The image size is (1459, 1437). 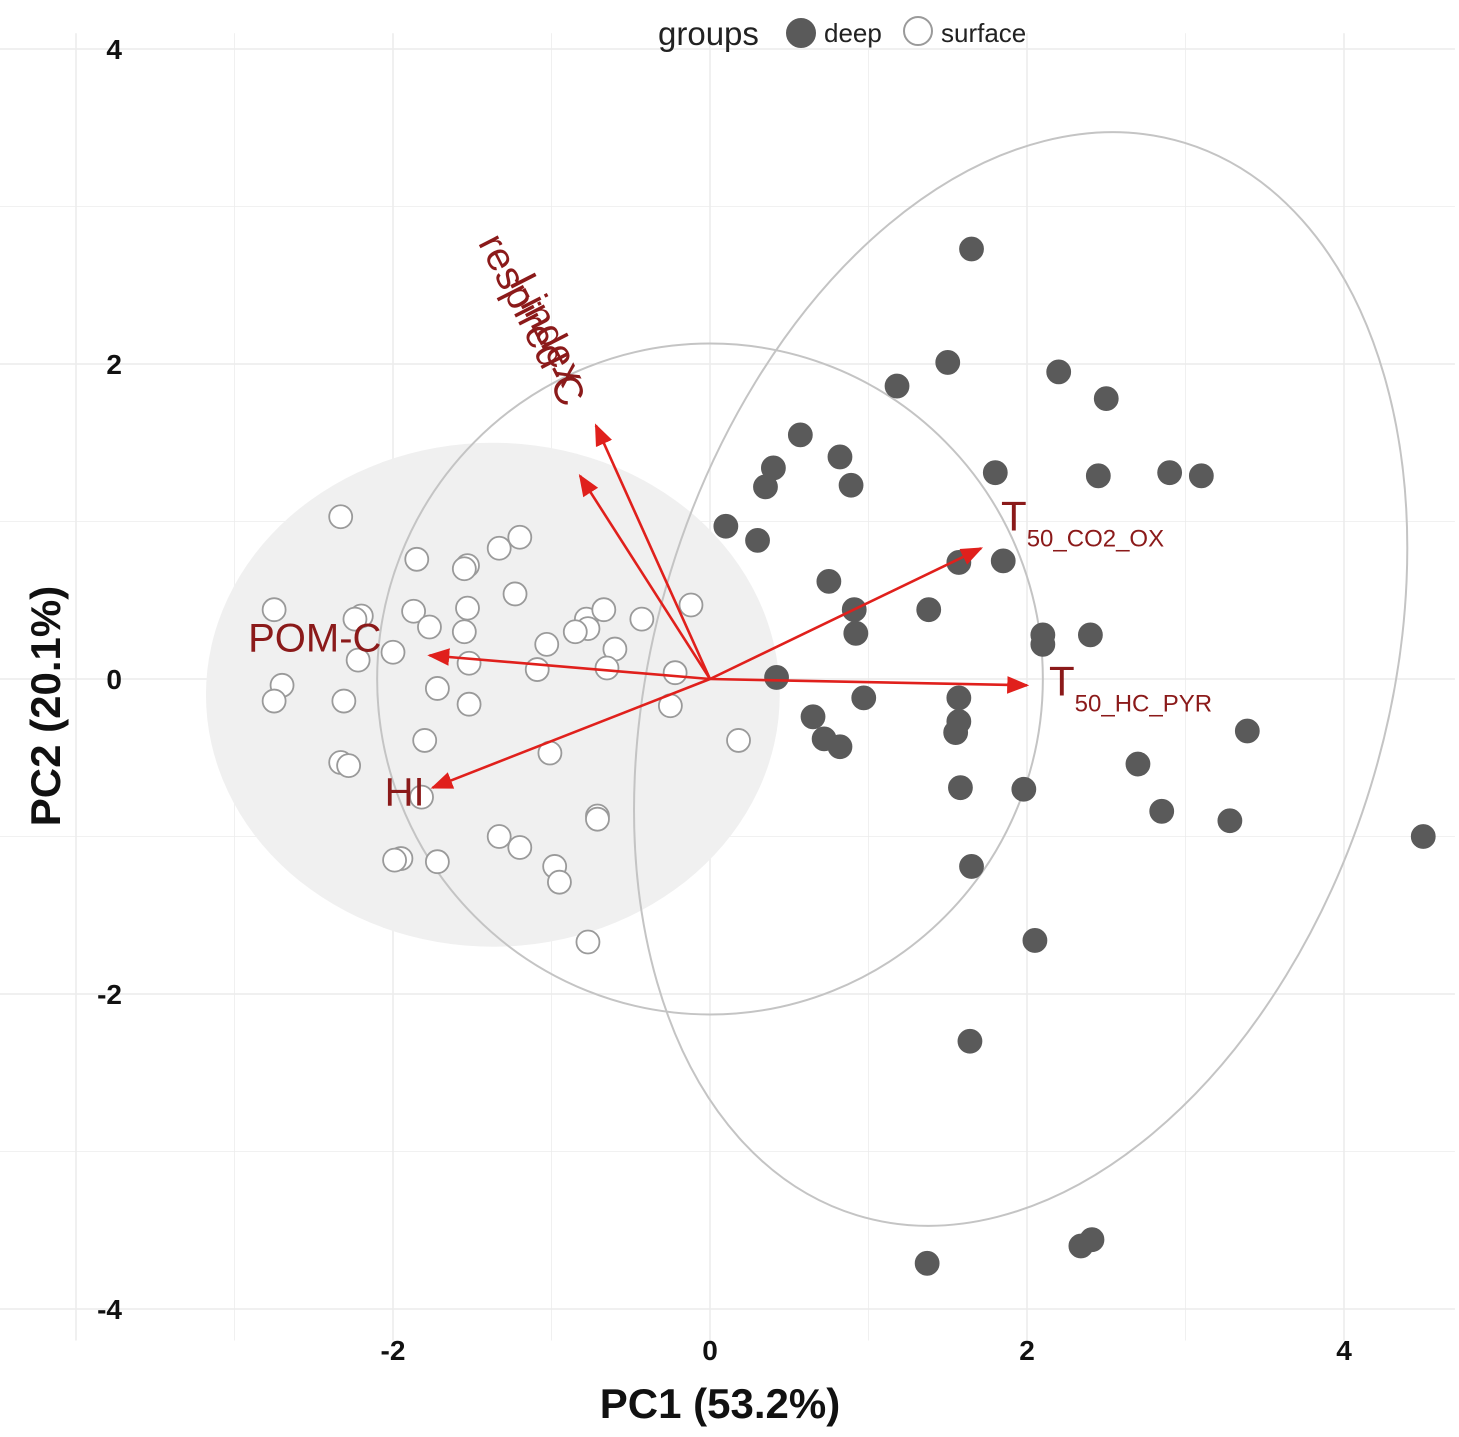 I want to click on legend-label-deep: deep, so click(x=853, y=33).